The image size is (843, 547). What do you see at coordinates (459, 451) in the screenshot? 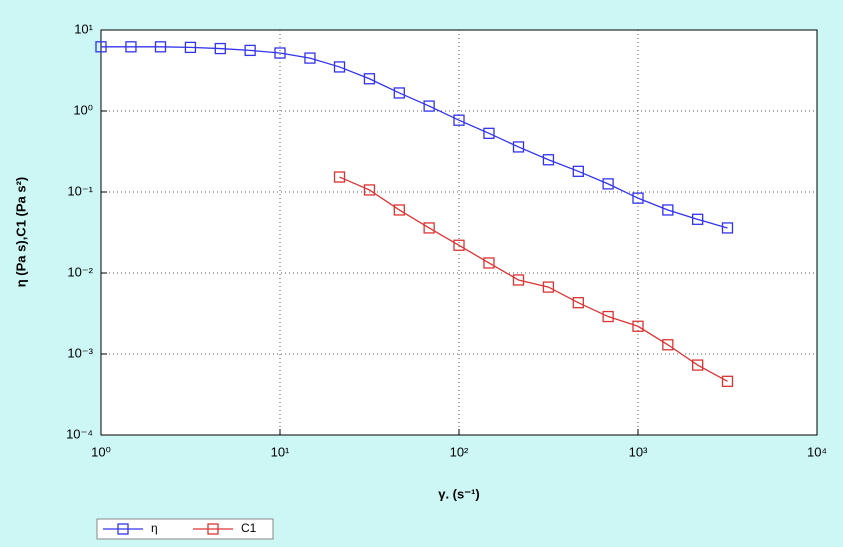
I see `x-tick-label: 10²` at bounding box center [459, 451].